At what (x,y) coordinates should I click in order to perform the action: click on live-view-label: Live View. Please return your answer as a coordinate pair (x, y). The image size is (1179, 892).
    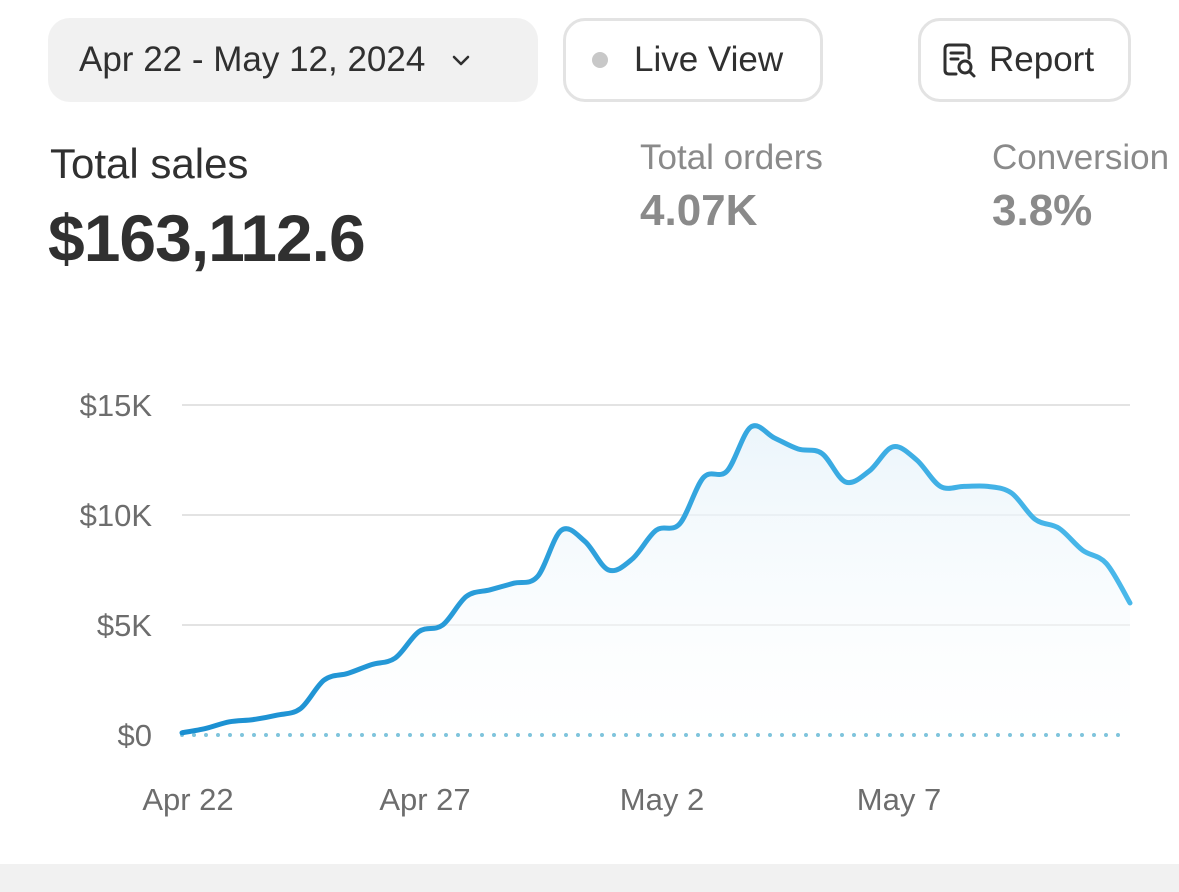
    Looking at the image, I should click on (709, 59).